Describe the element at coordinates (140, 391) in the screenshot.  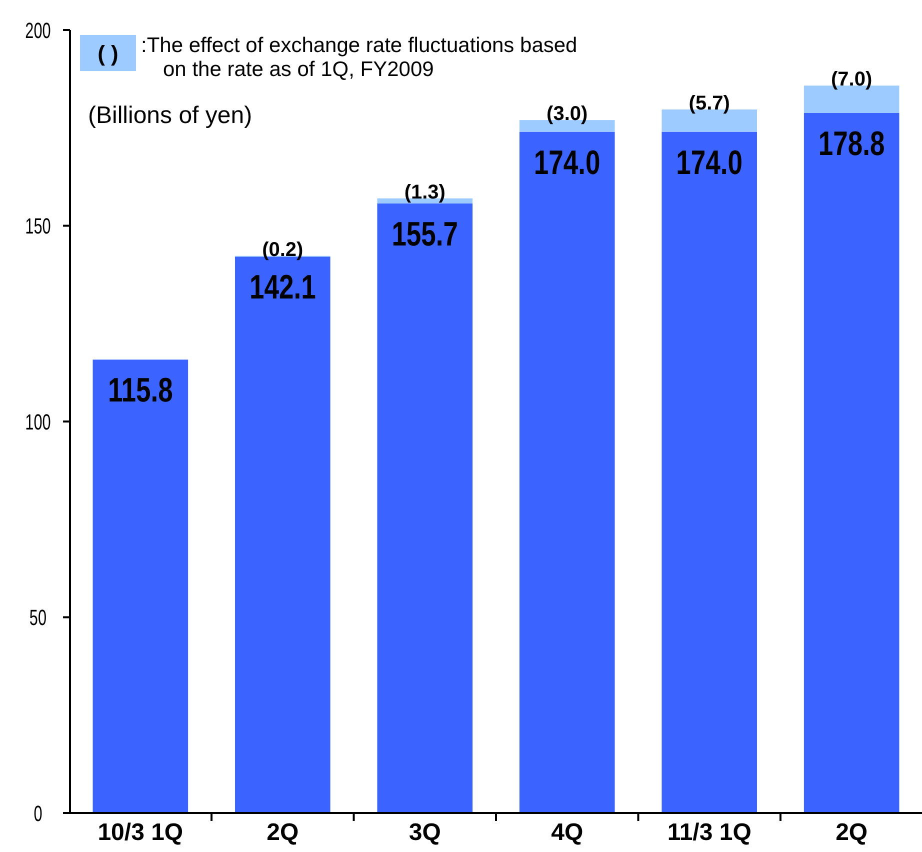
I see `data-label: 115.8` at that location.